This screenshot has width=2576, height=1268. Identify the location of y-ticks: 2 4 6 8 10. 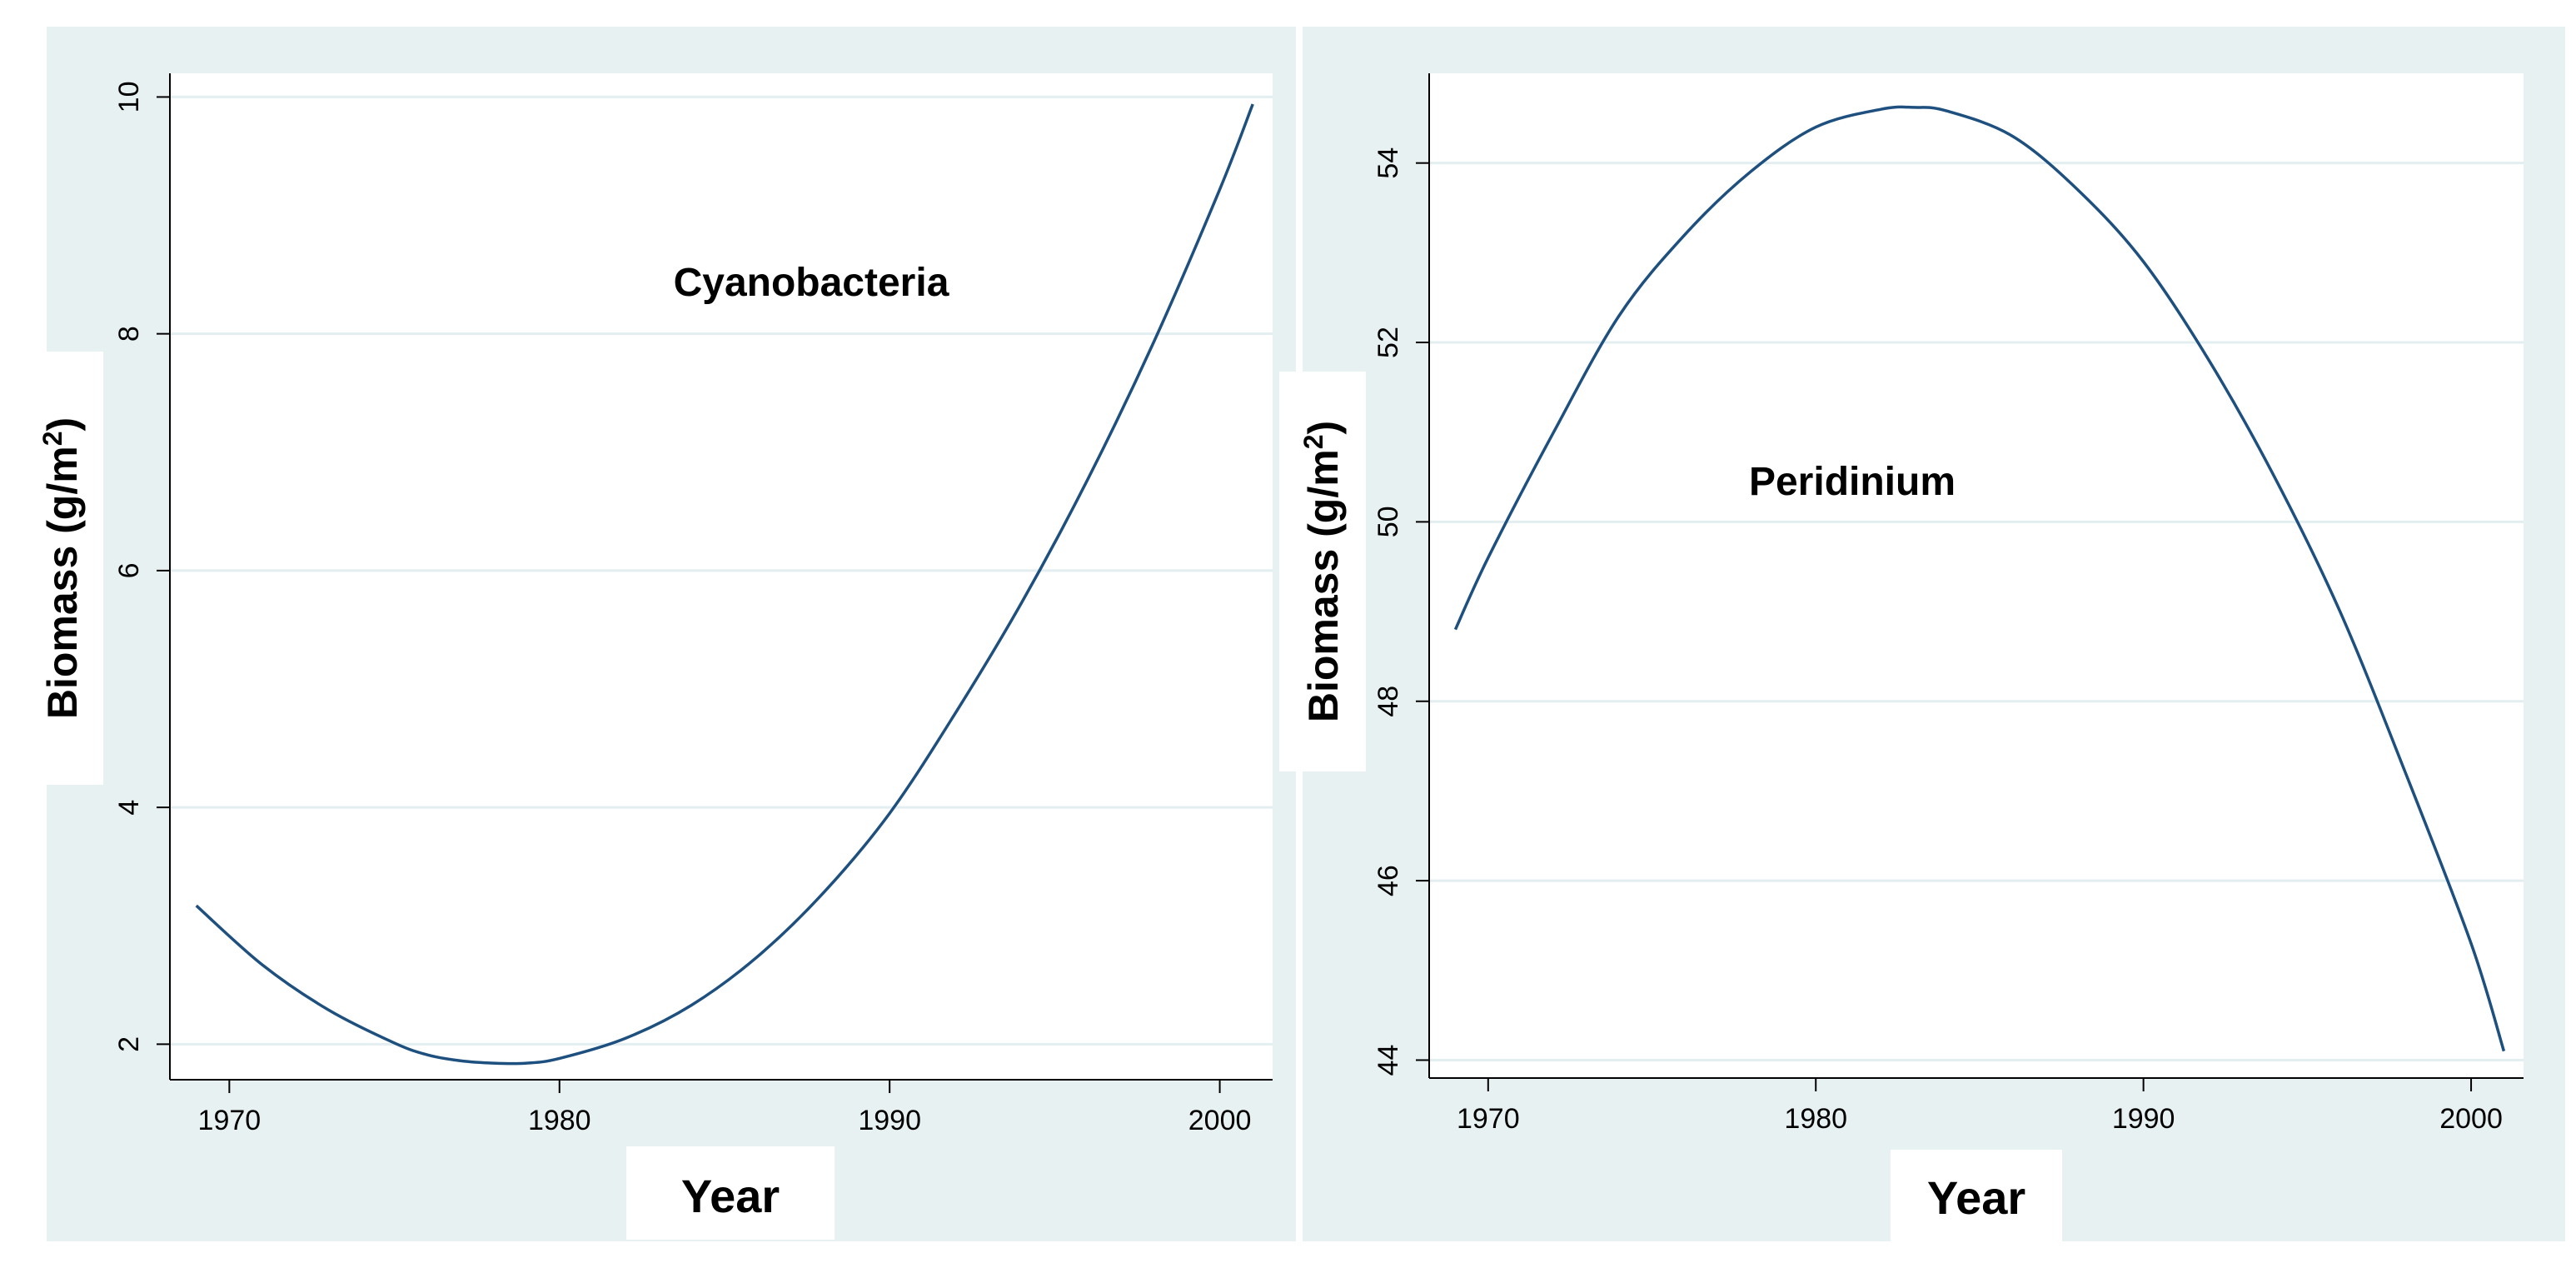
(141, 567).